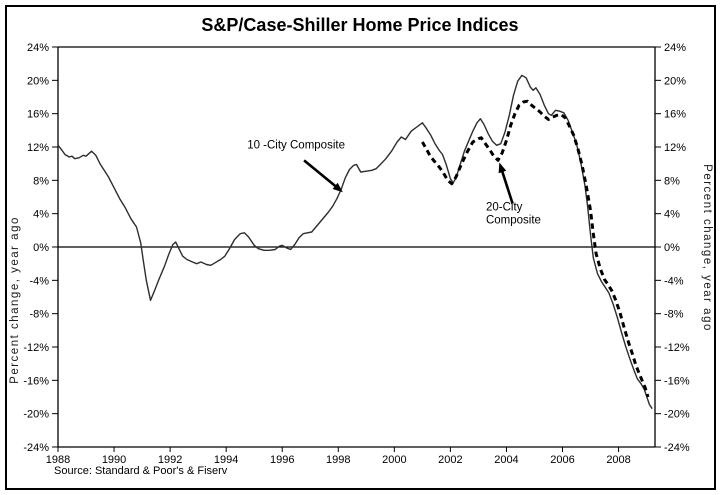 Image resolution: width=721 pixels, height=495 pixels. I want to click on y-axis-title-left: Percent change, year ago, so click(15, 300).